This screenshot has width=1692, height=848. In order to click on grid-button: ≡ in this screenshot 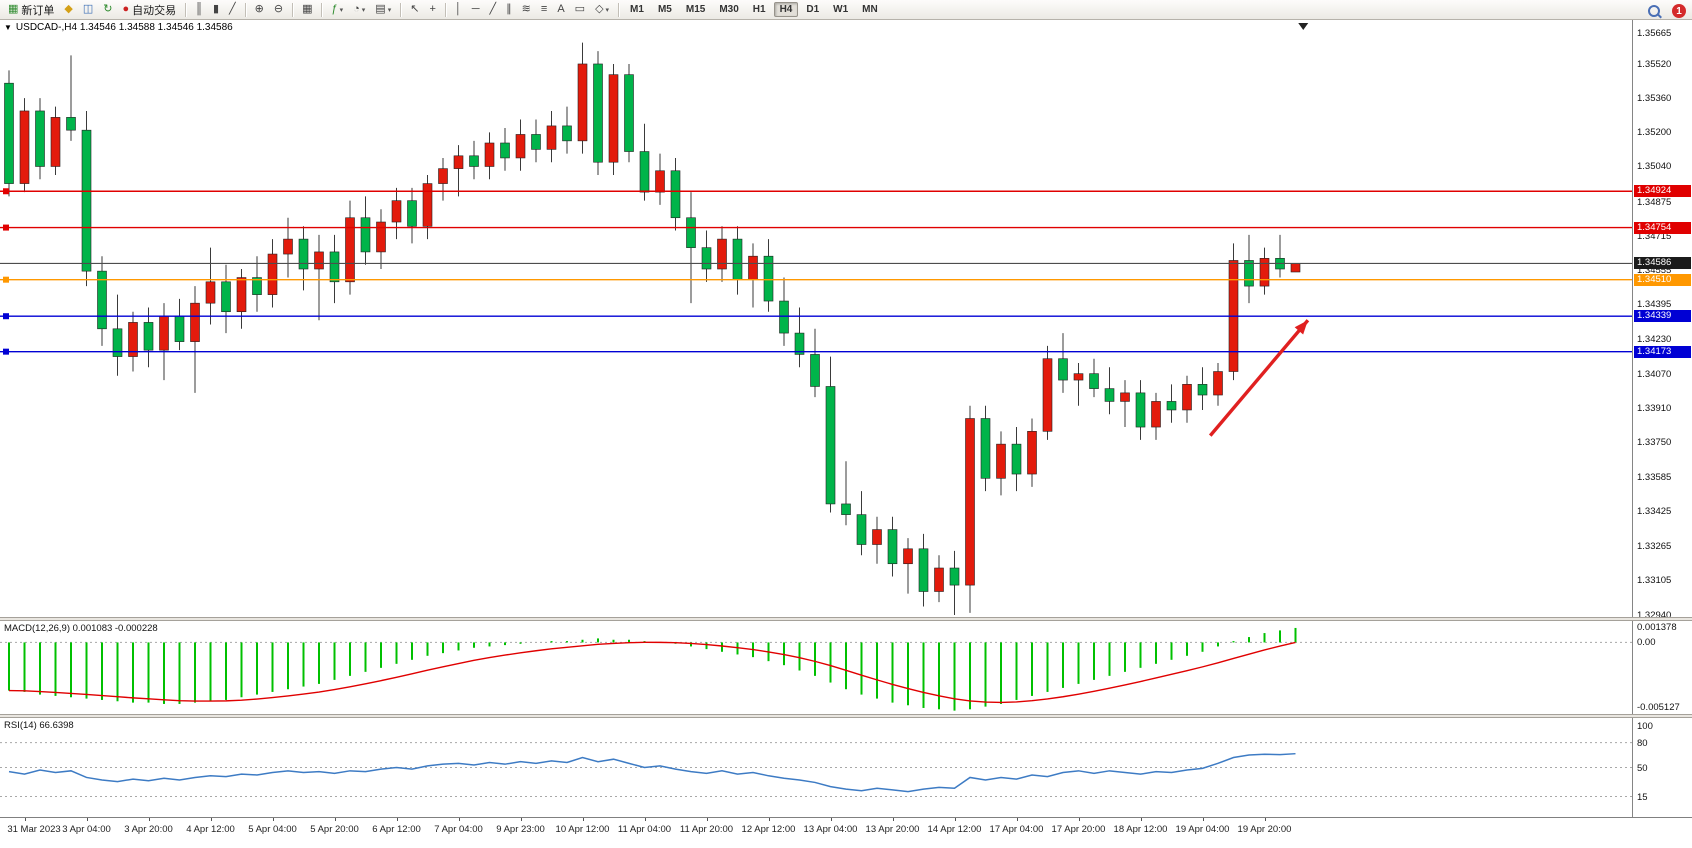, I will do `click(544, 10)`.